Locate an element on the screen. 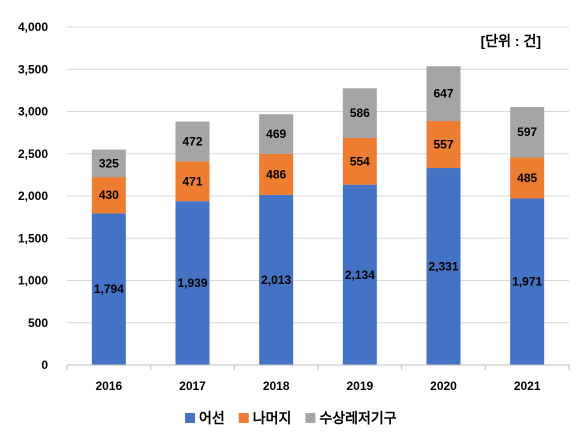 Image resolution: width=577 pixels, height=445 pixels. data-label: 485 is located at coordinates (527, 178).